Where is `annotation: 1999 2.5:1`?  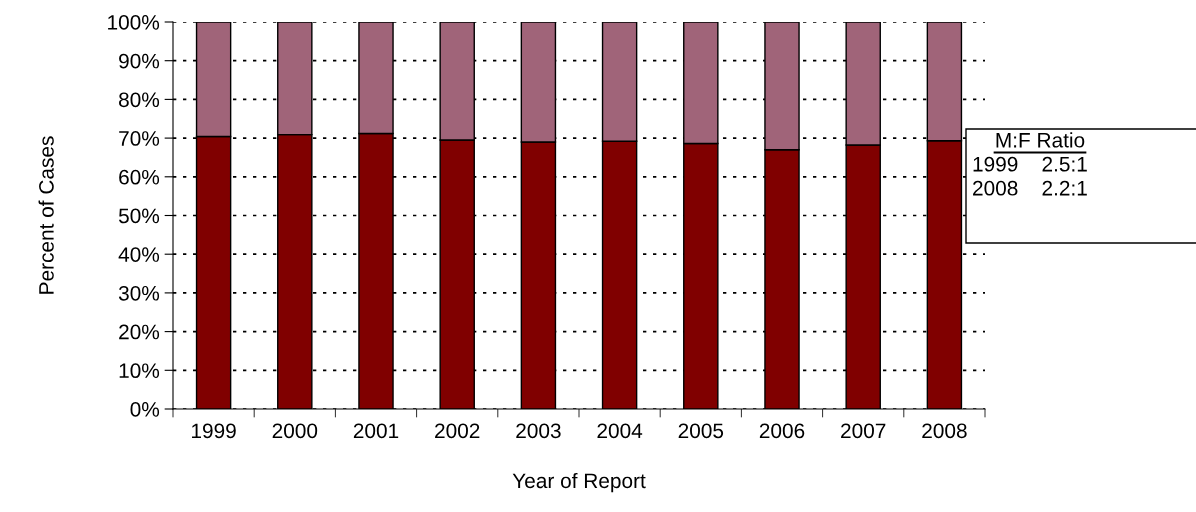
annotation: 1999 2.5:1 is located at coordinates (1030, 164).